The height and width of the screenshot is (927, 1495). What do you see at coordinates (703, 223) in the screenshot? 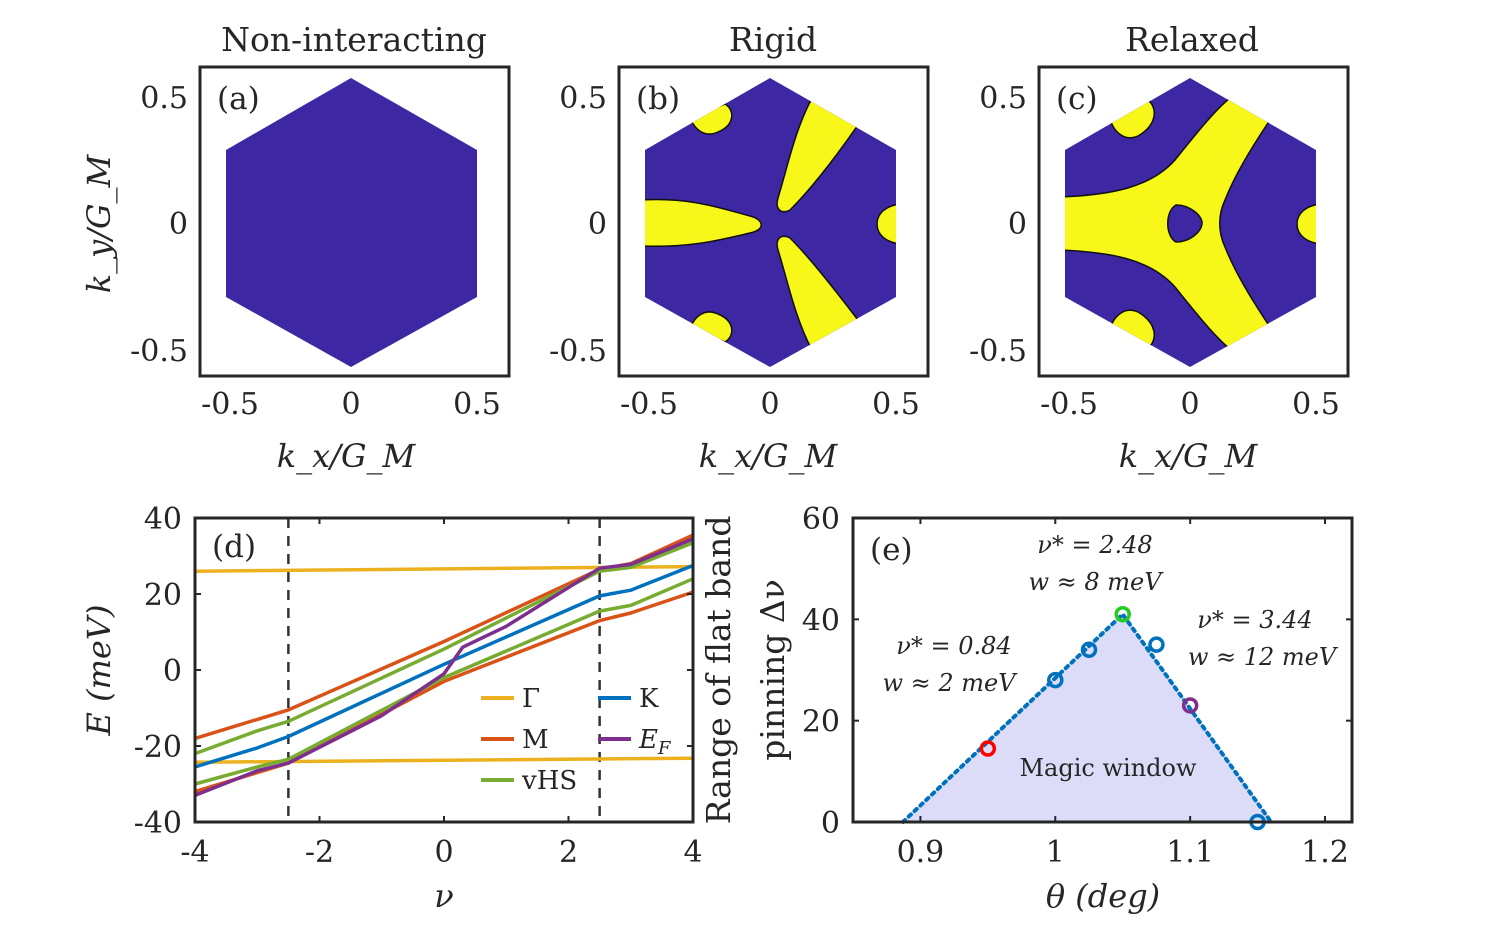
I see `panel-b-pocket-left` at bounding box center [703, 223].